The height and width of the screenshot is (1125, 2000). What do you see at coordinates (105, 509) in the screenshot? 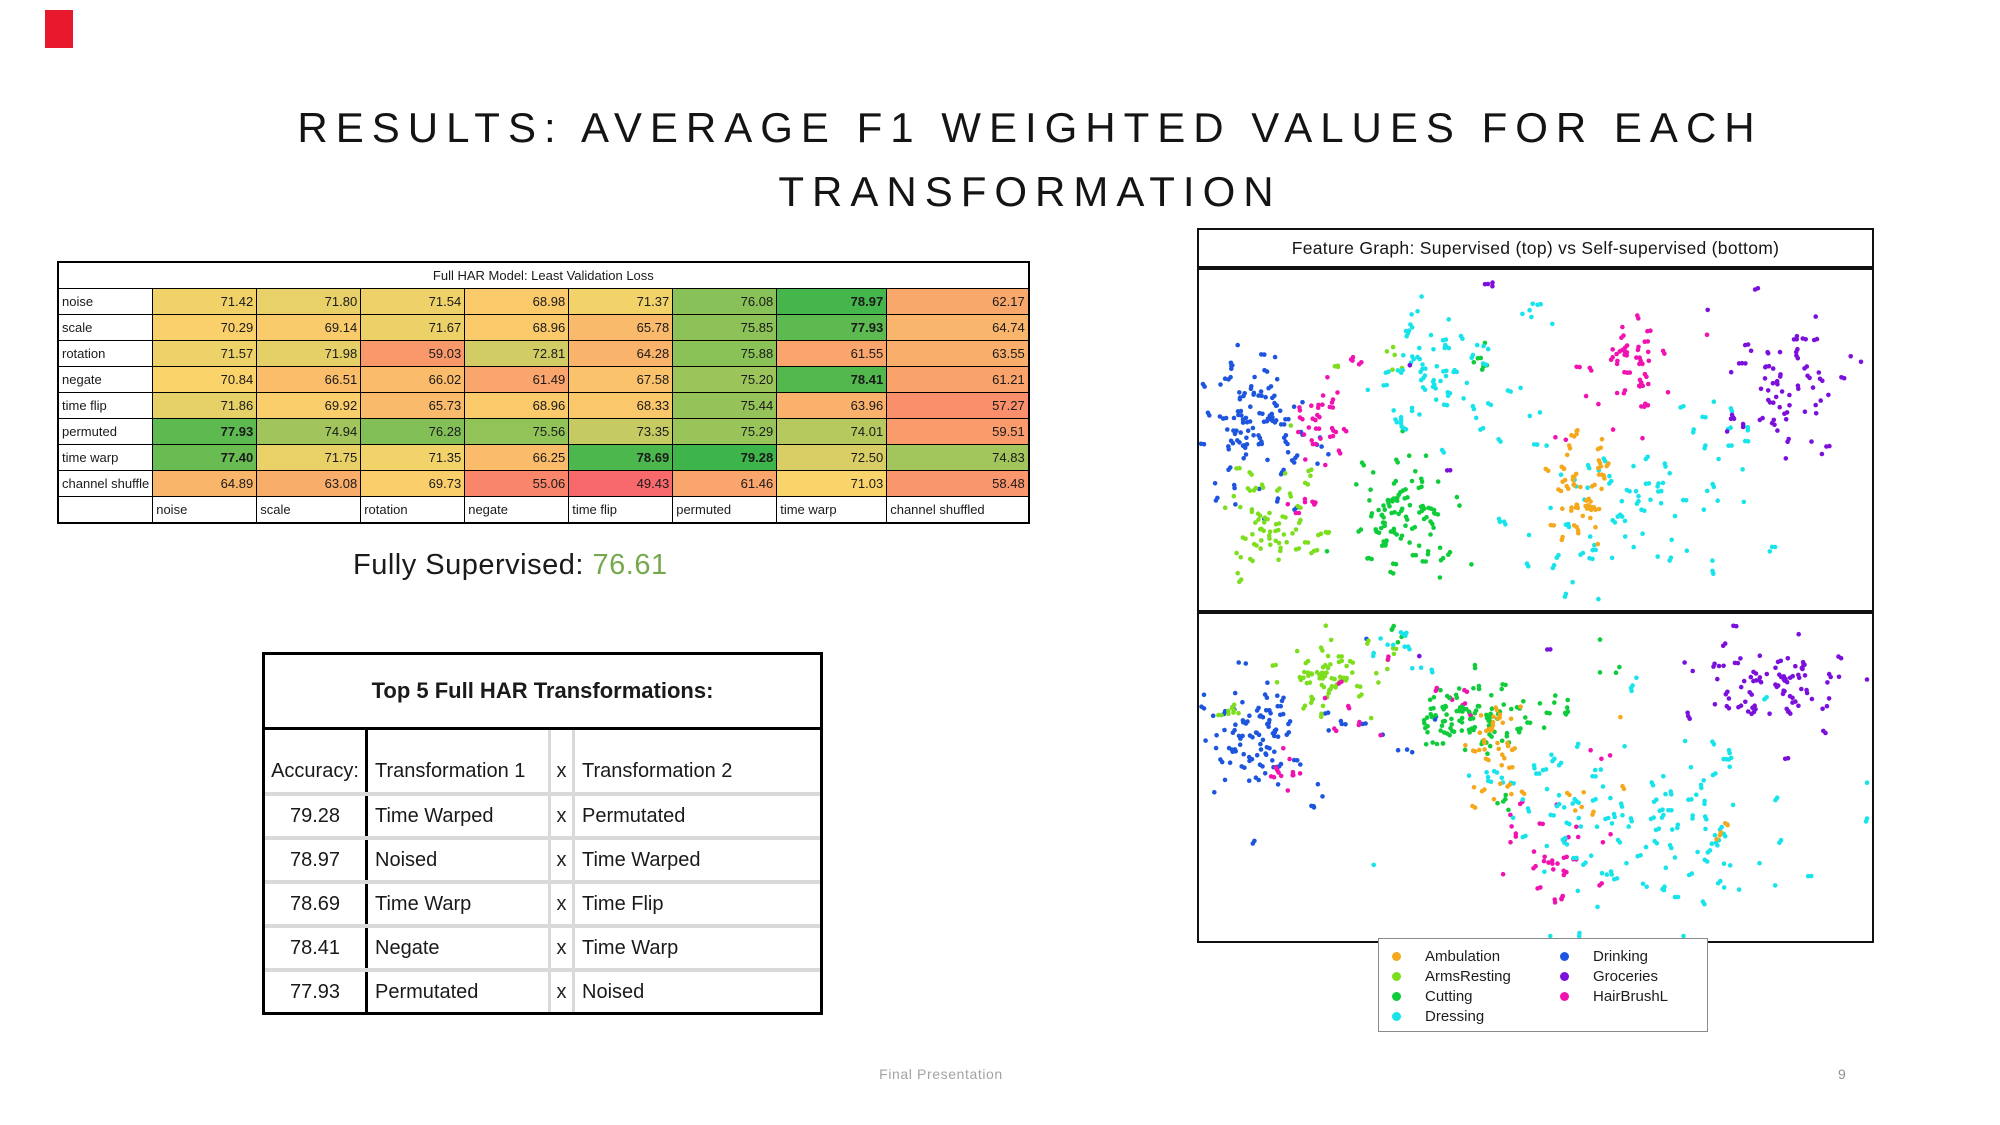
I see `heatmap-corner-cell` at bounding box center [105, 509].